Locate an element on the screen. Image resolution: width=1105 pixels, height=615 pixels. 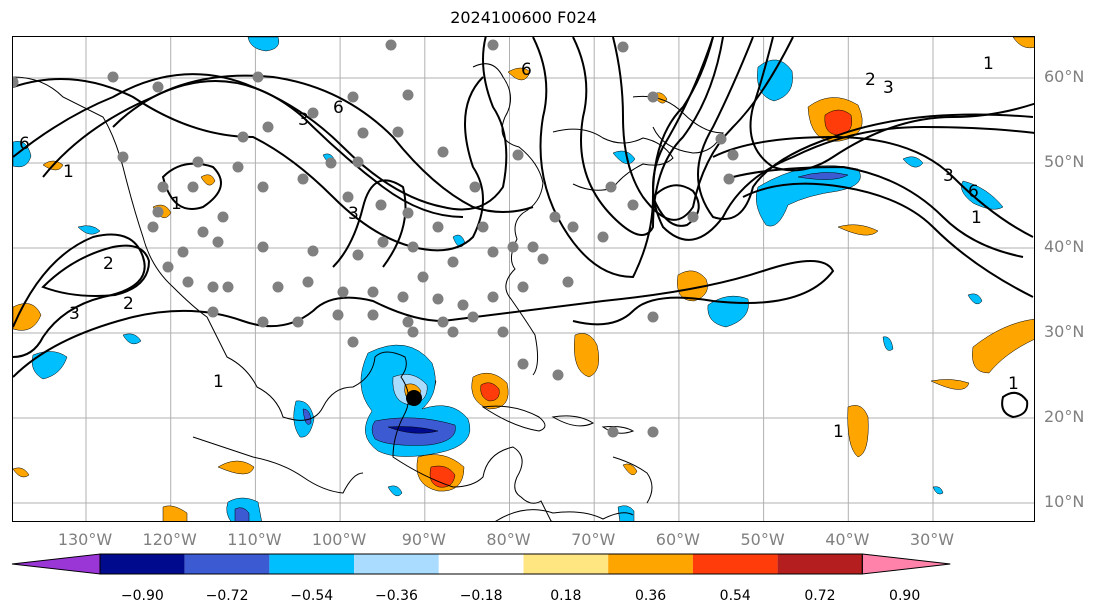
latitude-label: 50°N is located at coordinates (1064, 161).